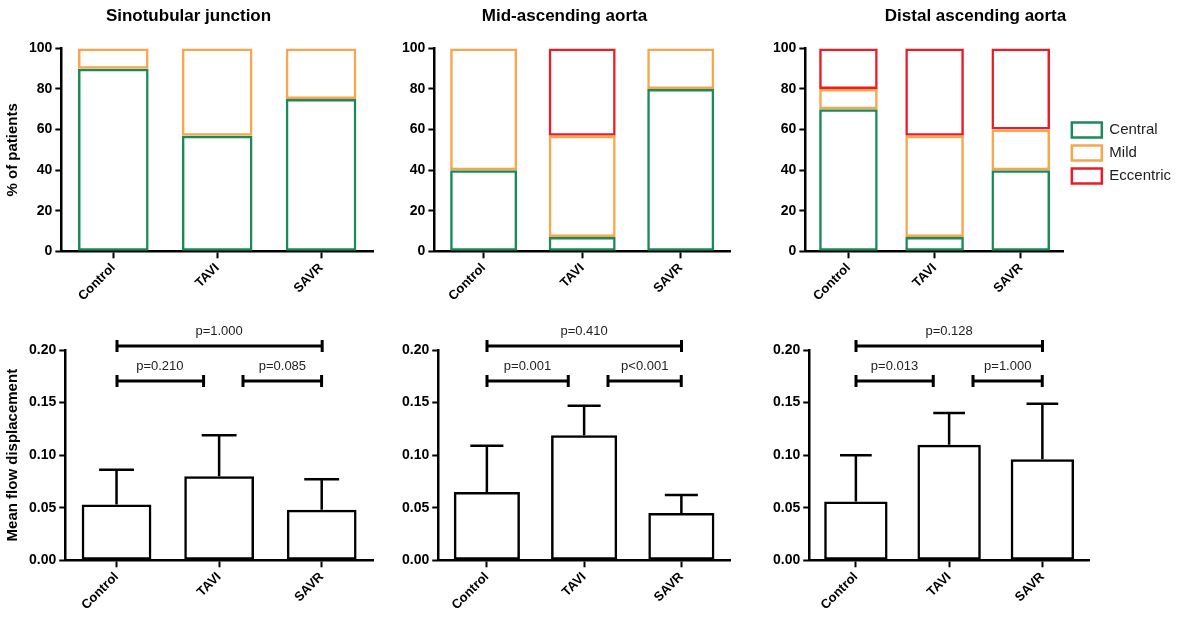 The width and height of the screenshot is (1199, 621). I want to click on text: p=0.128, so click(949, 330).